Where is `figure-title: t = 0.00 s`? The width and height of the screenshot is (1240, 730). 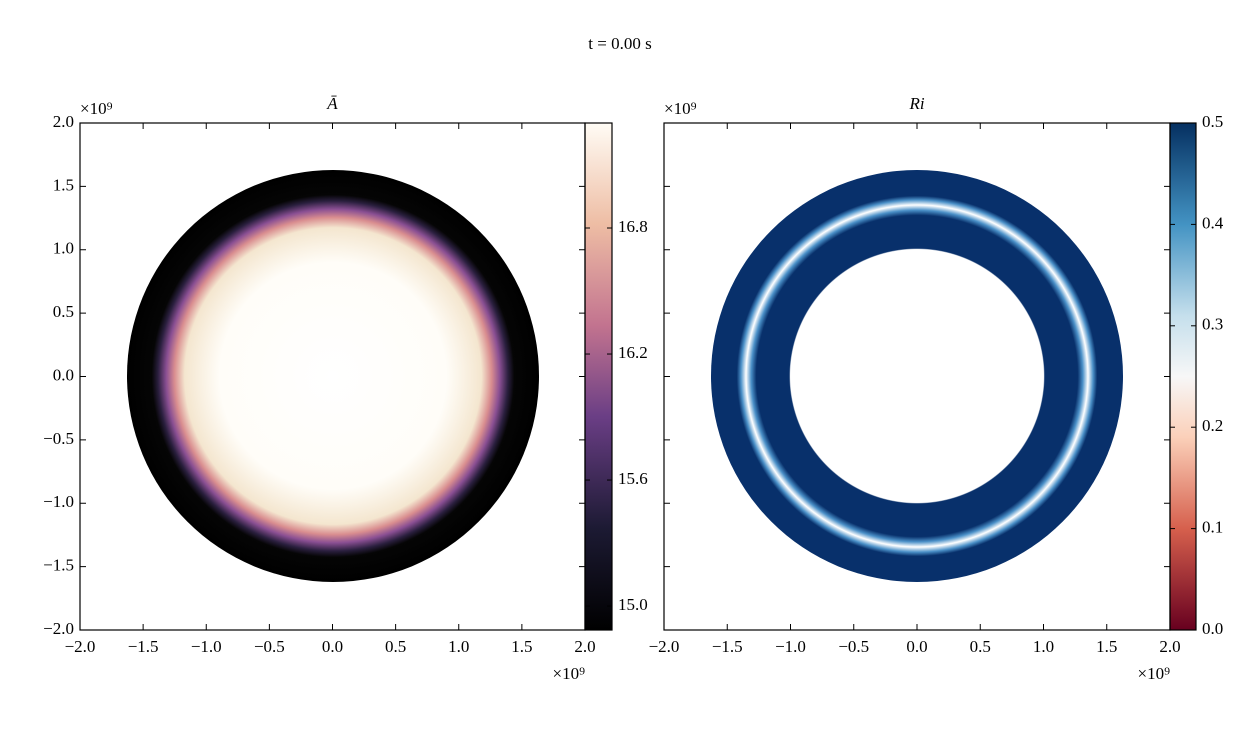 figure-title: t = 0.00 s is located at coordinates (619, 43).